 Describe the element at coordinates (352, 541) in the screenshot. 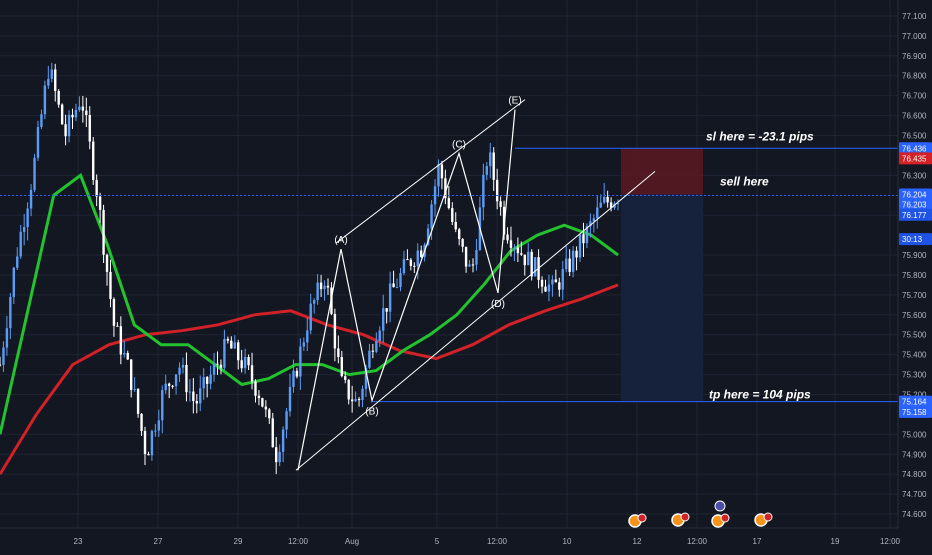

I see `time-tick-label: Aug` at that location.